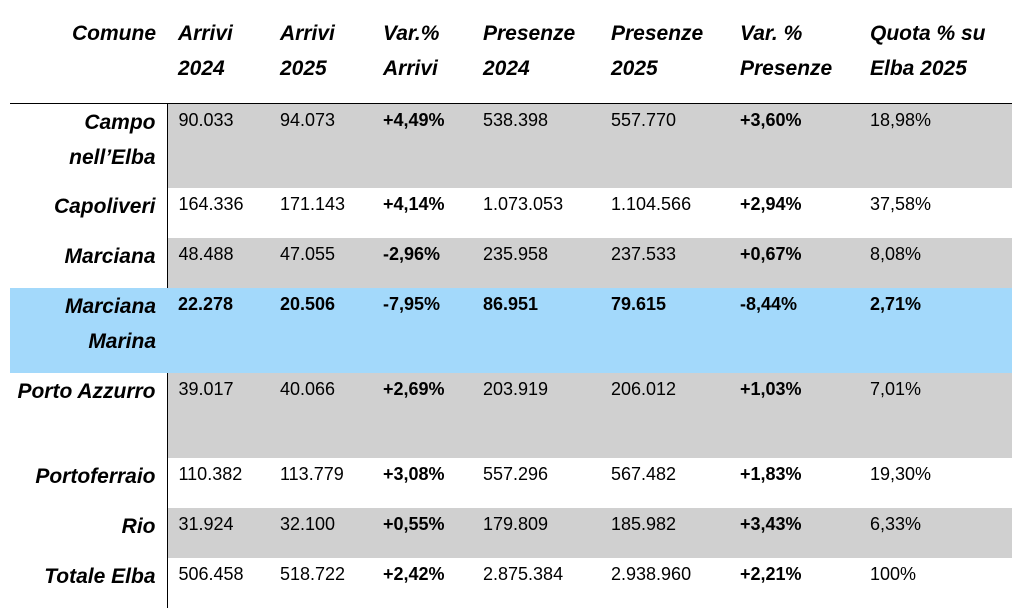  Describe the element at coordinates (536, 583) in the screenshot. I see `cell-presenze-2024: 2.875.384` at that location.